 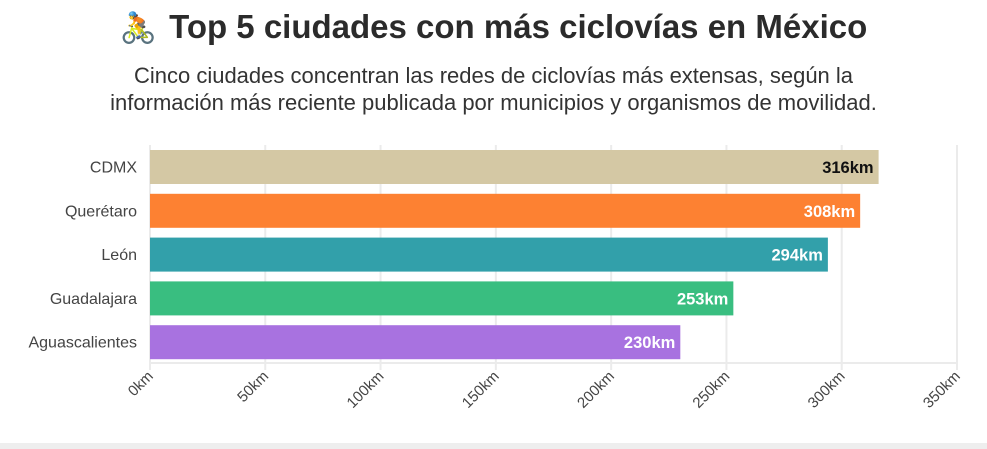 What do you see at coordinates (138, 28) in the screenshot?
I see `bicycle-icon: 🚴` at bounding box center [138, 28].